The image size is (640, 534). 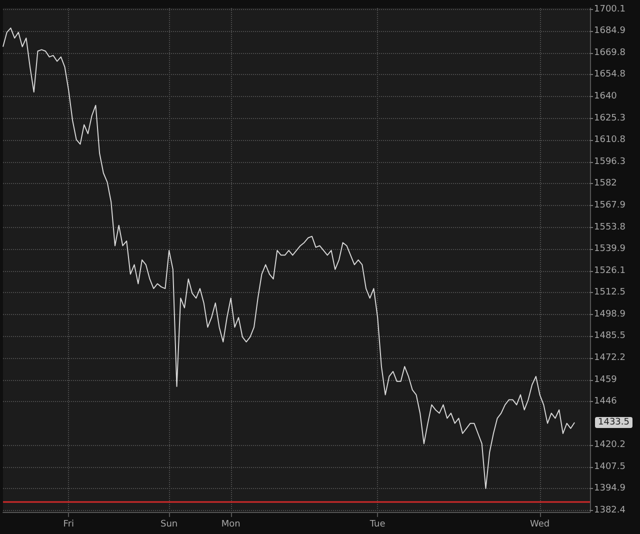 I want to click on x-tick-label: Sun, so click(x=169, y=525).